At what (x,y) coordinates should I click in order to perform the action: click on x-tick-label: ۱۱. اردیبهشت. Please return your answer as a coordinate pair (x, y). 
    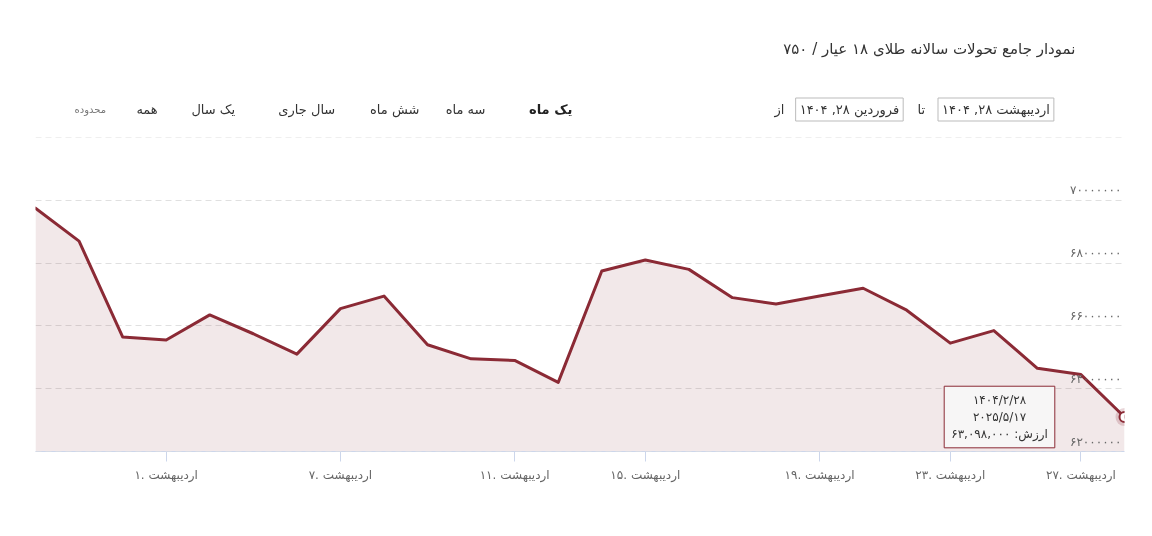
    Looking at the image, I should click on (514, 475).